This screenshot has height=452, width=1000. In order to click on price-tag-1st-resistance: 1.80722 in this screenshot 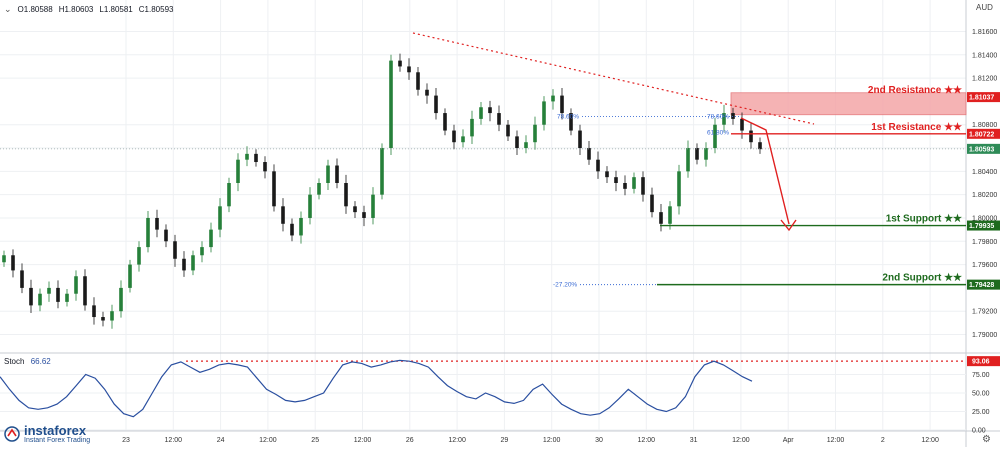, I will do `click(981, 134)`.